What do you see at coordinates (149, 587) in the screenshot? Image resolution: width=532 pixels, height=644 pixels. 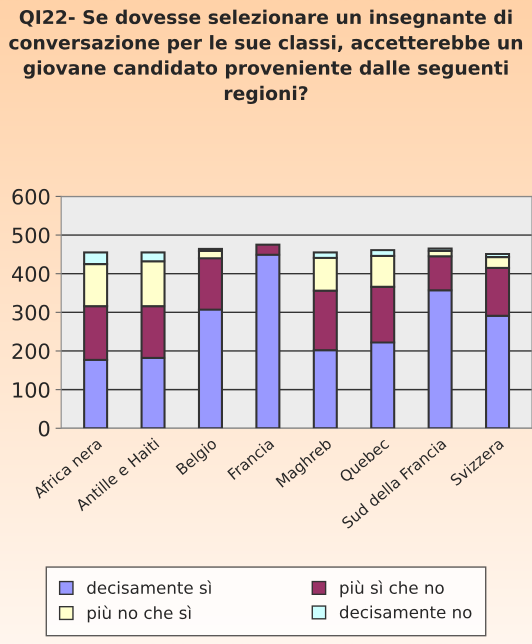 I see `legend-label: decisamente sì` at bounding box center [149, 587].